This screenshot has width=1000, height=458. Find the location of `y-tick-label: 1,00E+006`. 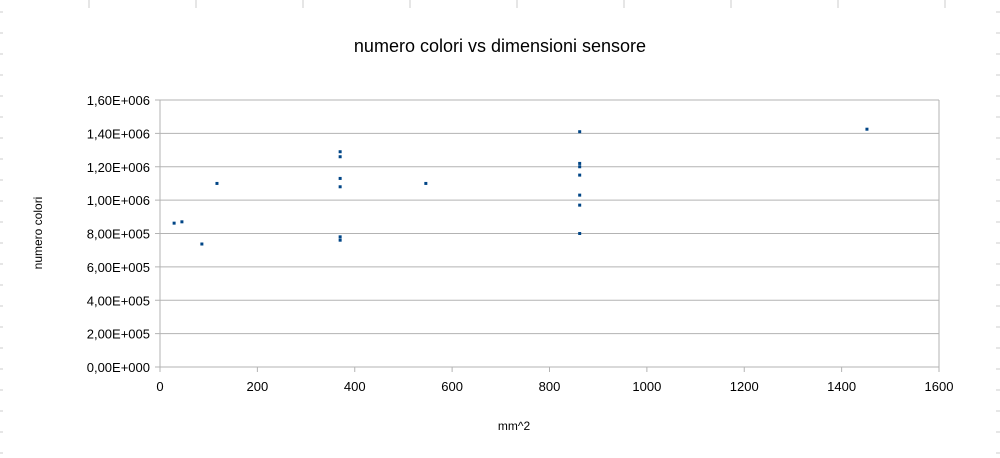

y-tick-label: 1,00E+006 is located at coordinates (118, 200).